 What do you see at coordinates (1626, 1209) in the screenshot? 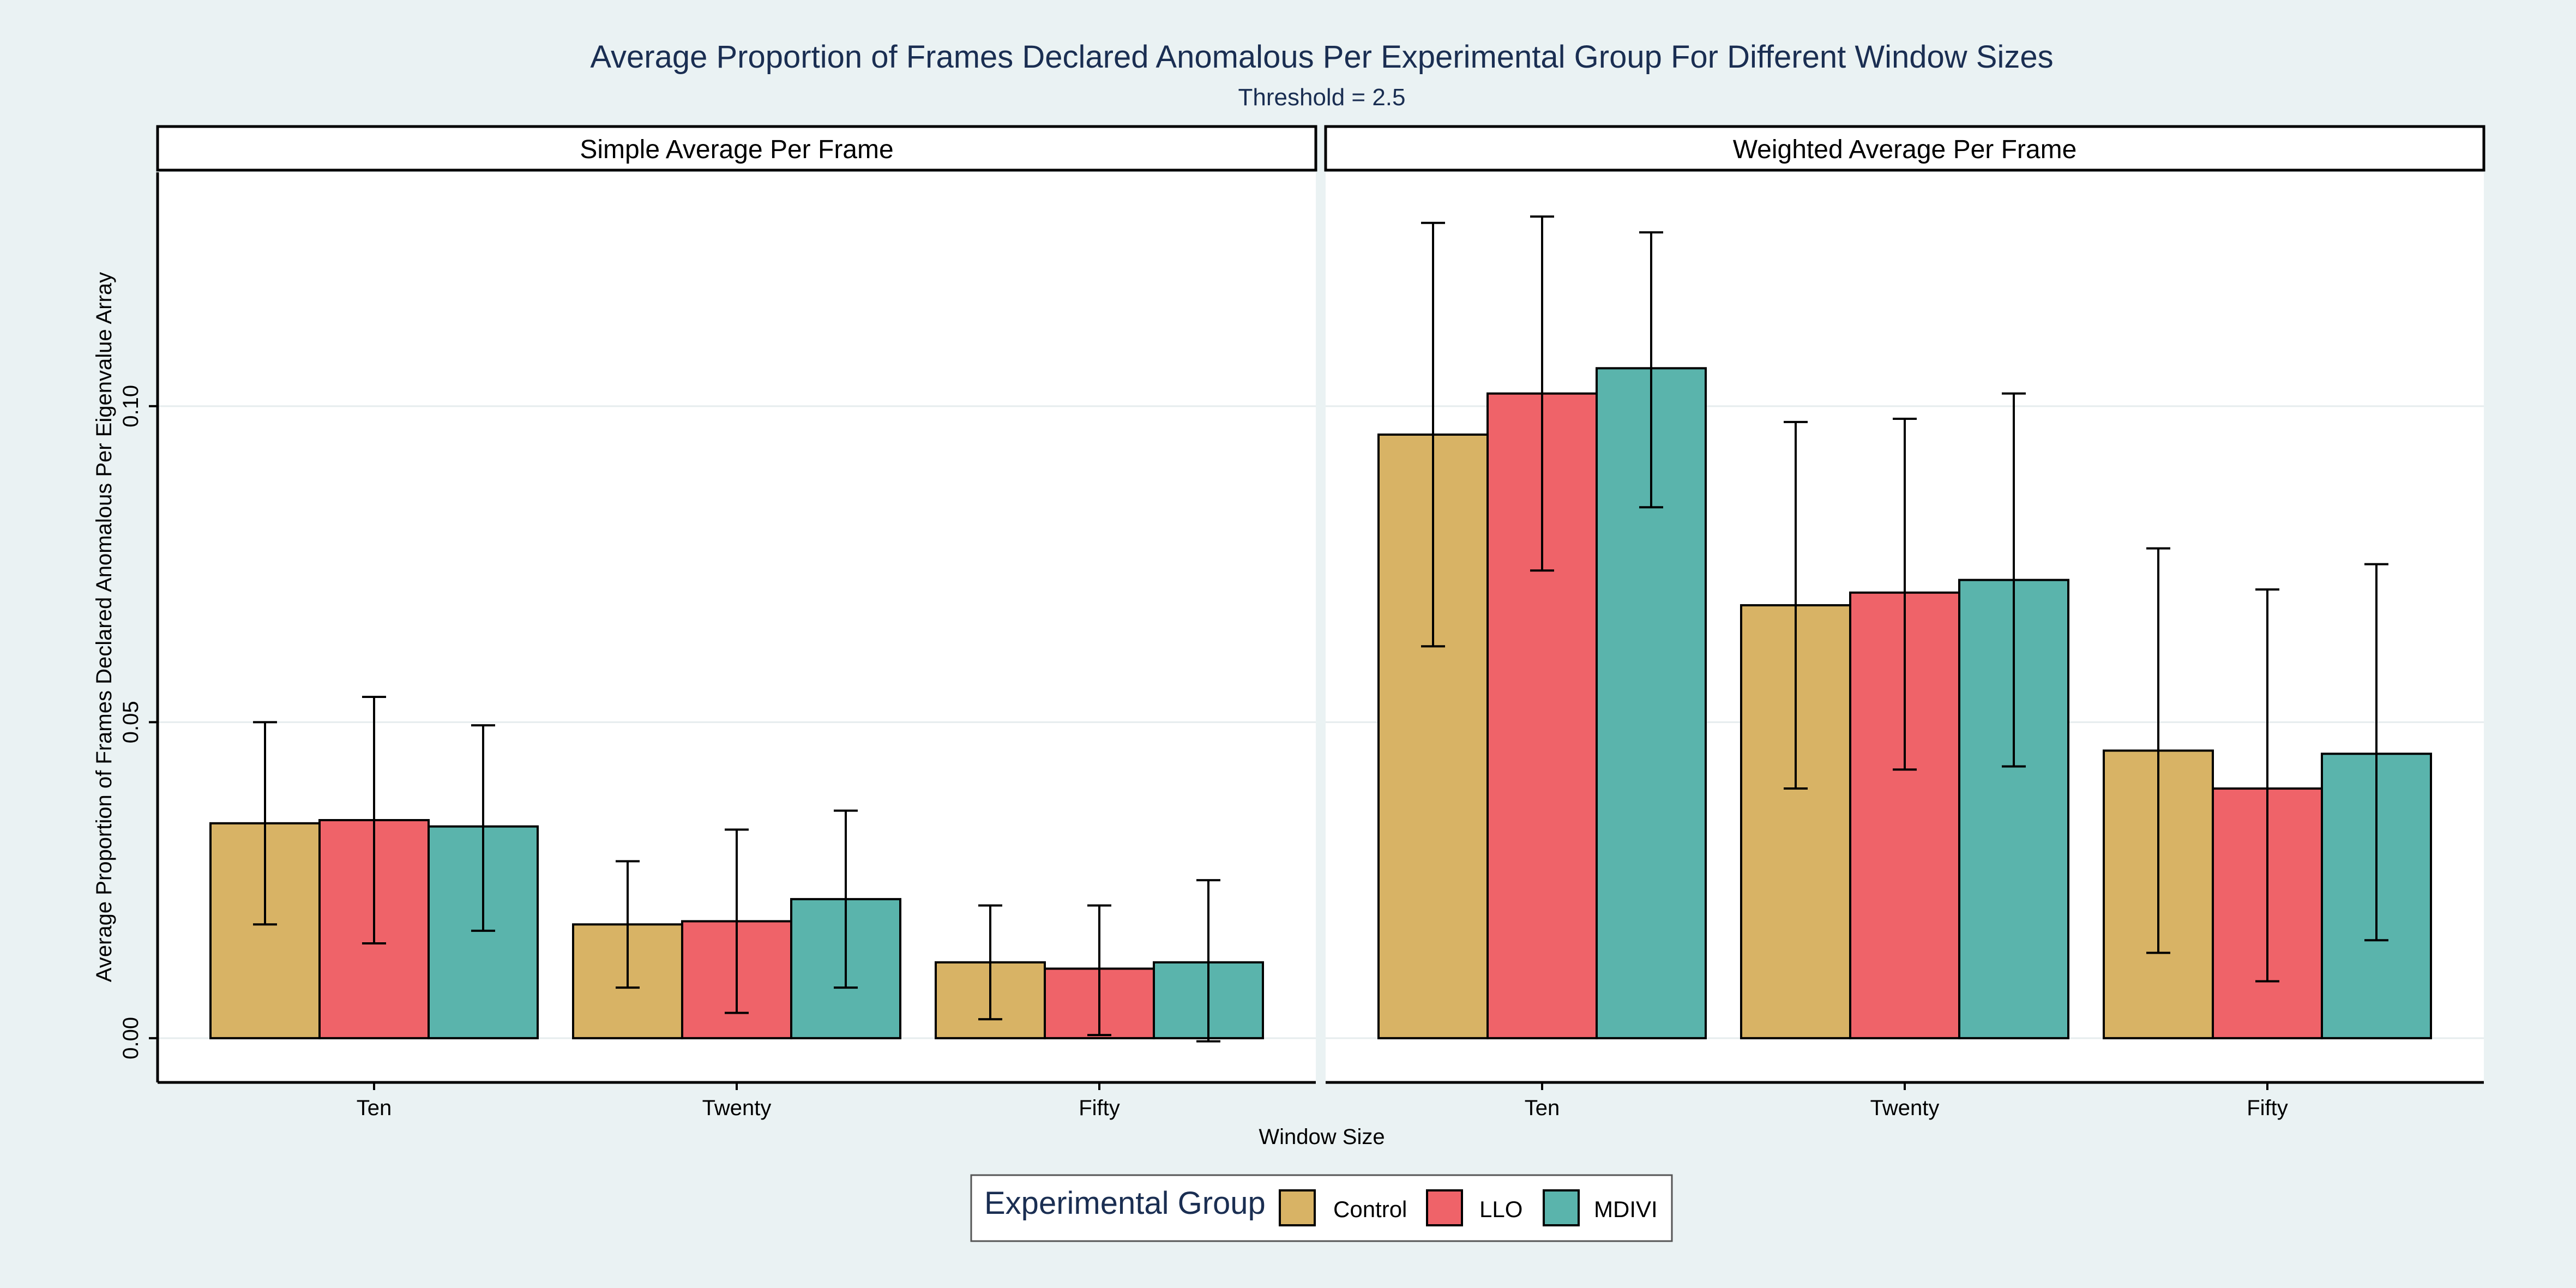
I see `legend-label: MDIVI` at bounding box center [1626, 1209].